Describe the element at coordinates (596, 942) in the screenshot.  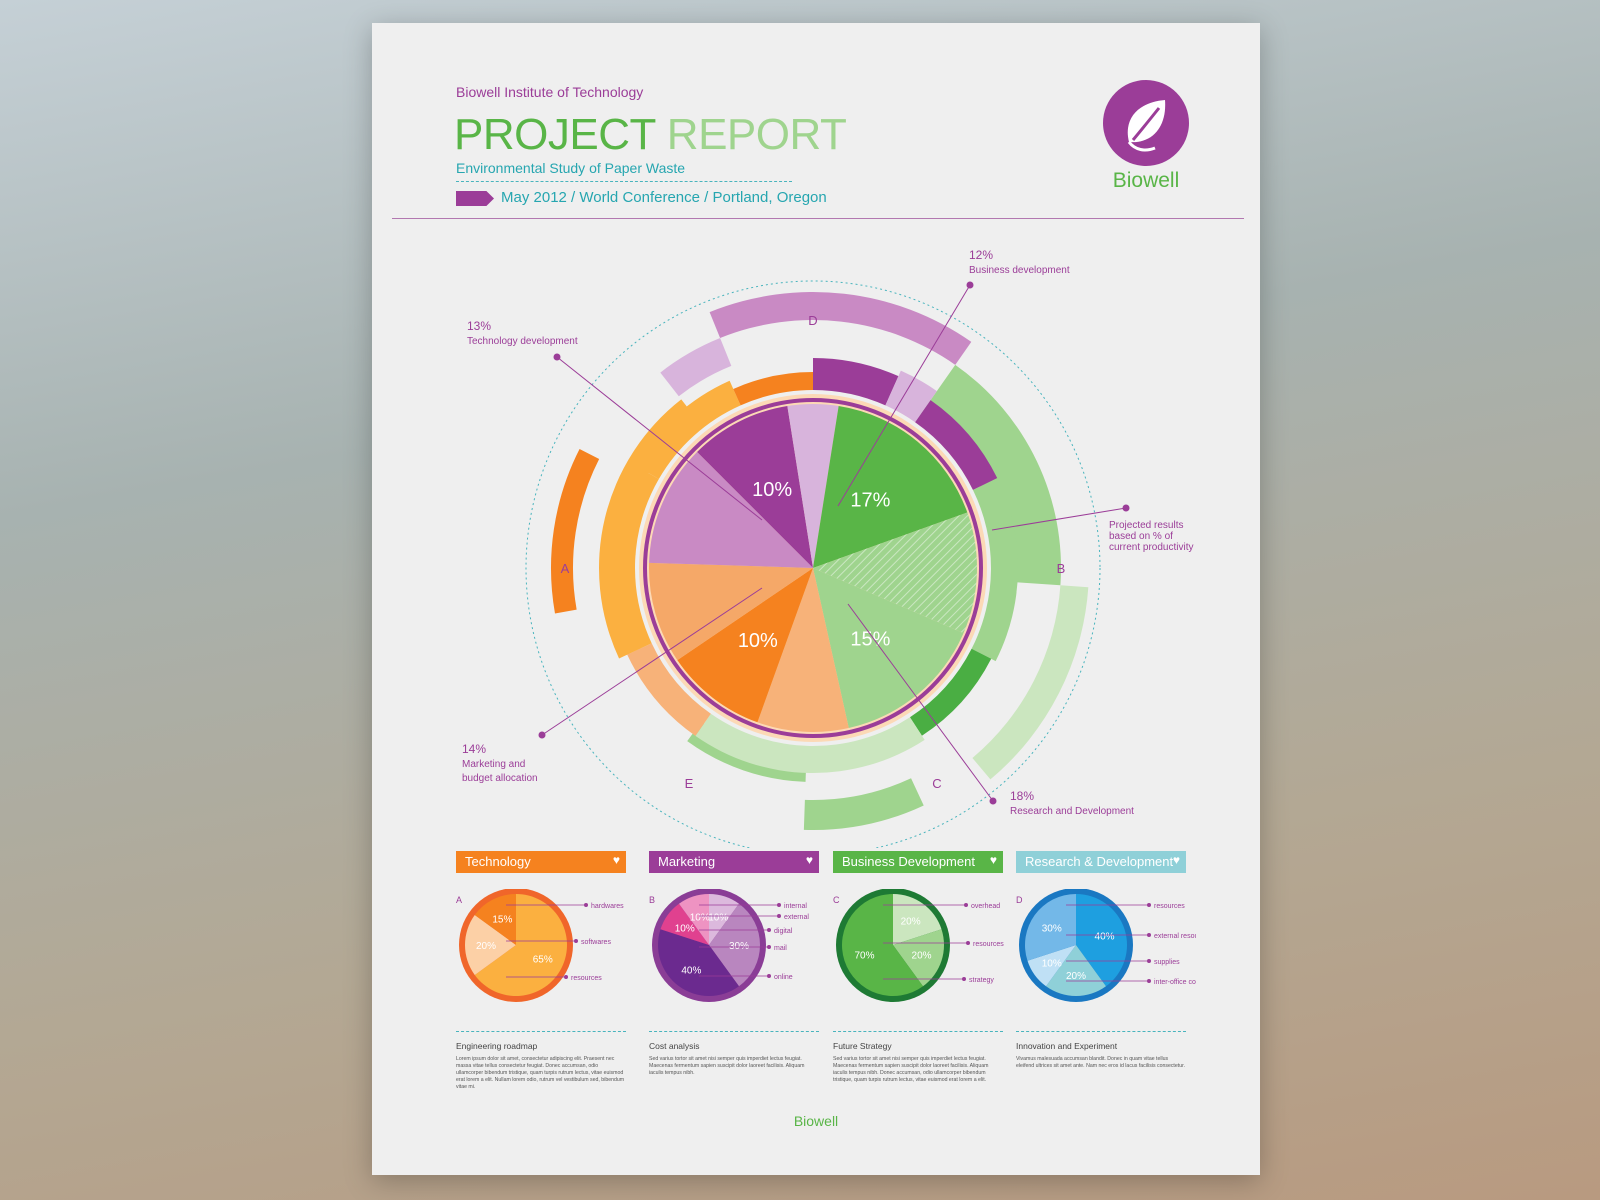
I see `mini-callout-text: softwares` at that location.